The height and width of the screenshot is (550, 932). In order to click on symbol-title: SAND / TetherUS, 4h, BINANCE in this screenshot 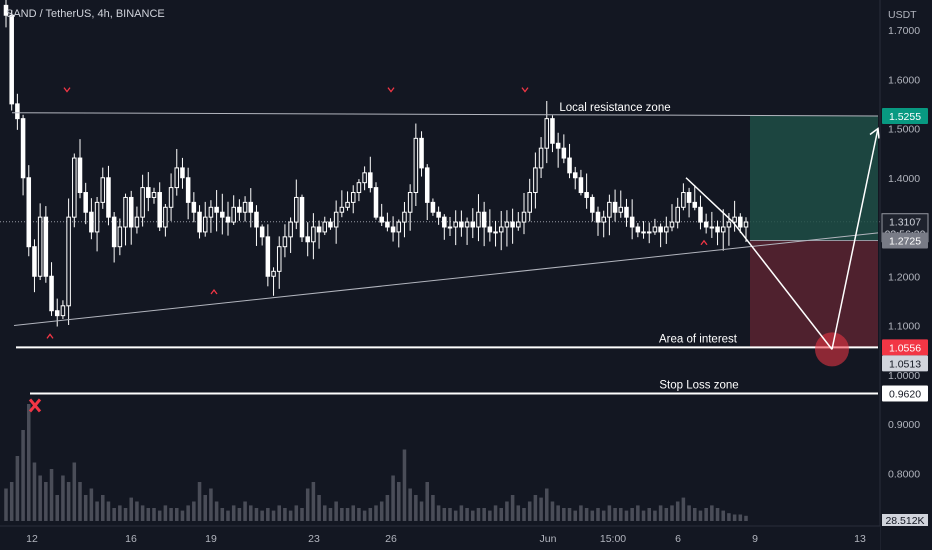, I will do `click(85, 14)`.